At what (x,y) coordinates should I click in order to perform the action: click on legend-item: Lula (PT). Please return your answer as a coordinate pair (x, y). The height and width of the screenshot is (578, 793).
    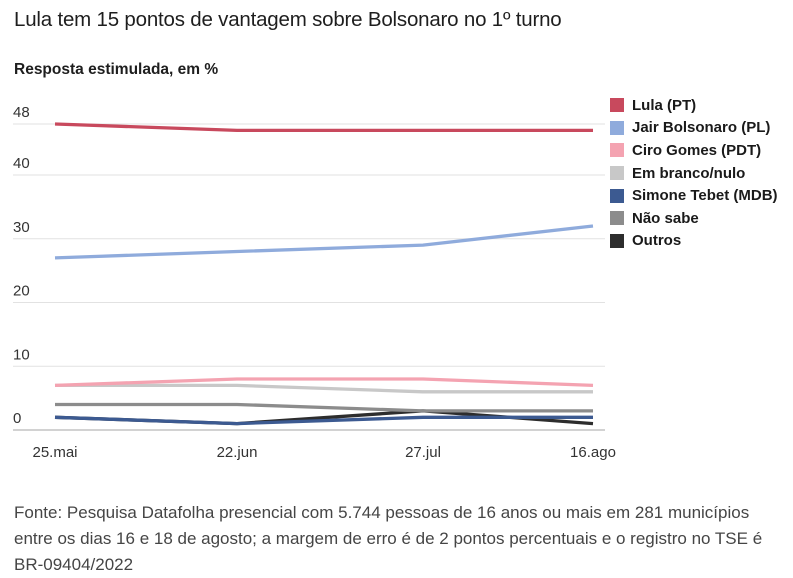
    Looking at the image, I should click on (700, 105).